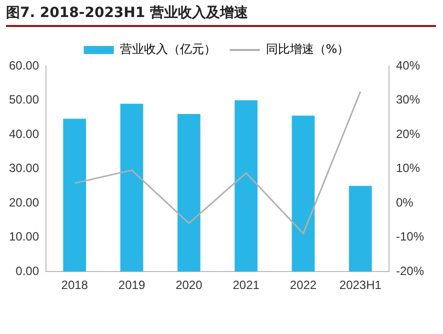  I want to click on x-tick-label: 2019, so click(132, 285).